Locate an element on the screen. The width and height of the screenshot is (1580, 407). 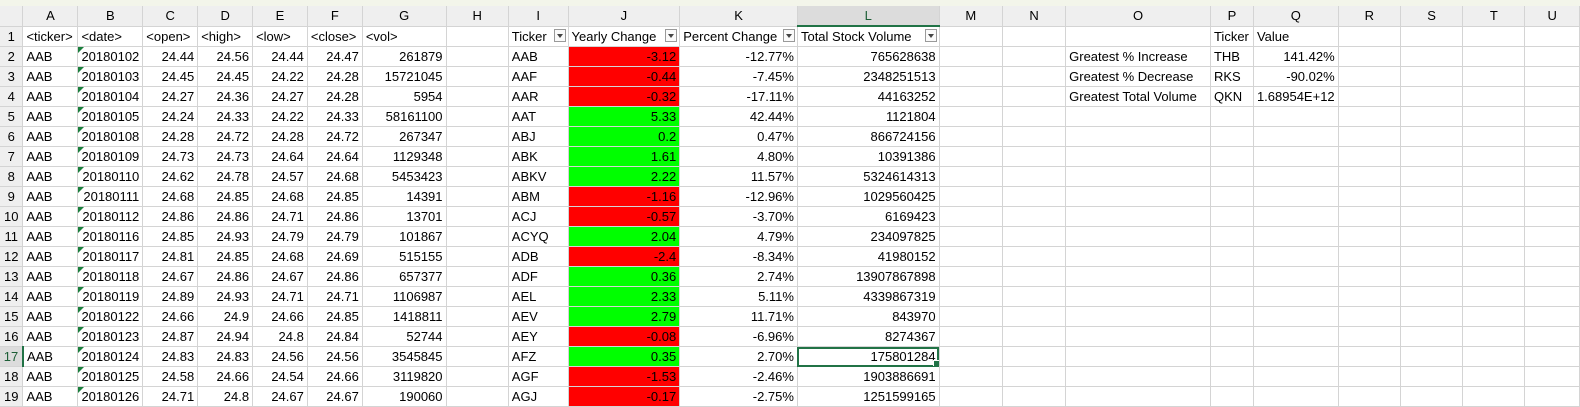
cell-p17 is located at coordinates (1232, 356).